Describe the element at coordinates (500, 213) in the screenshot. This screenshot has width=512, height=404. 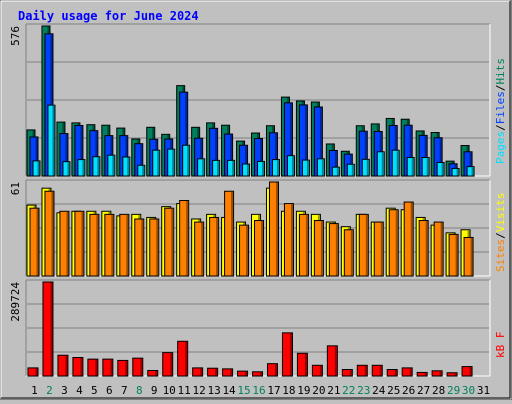
I see `legend-visitors-part-2: Visits` at that location.